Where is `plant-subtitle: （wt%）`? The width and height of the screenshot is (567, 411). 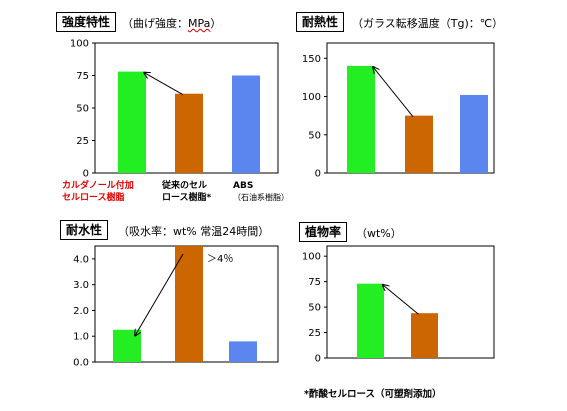 plant-subtitle: （wt%） is located at coordinates (379, 233).